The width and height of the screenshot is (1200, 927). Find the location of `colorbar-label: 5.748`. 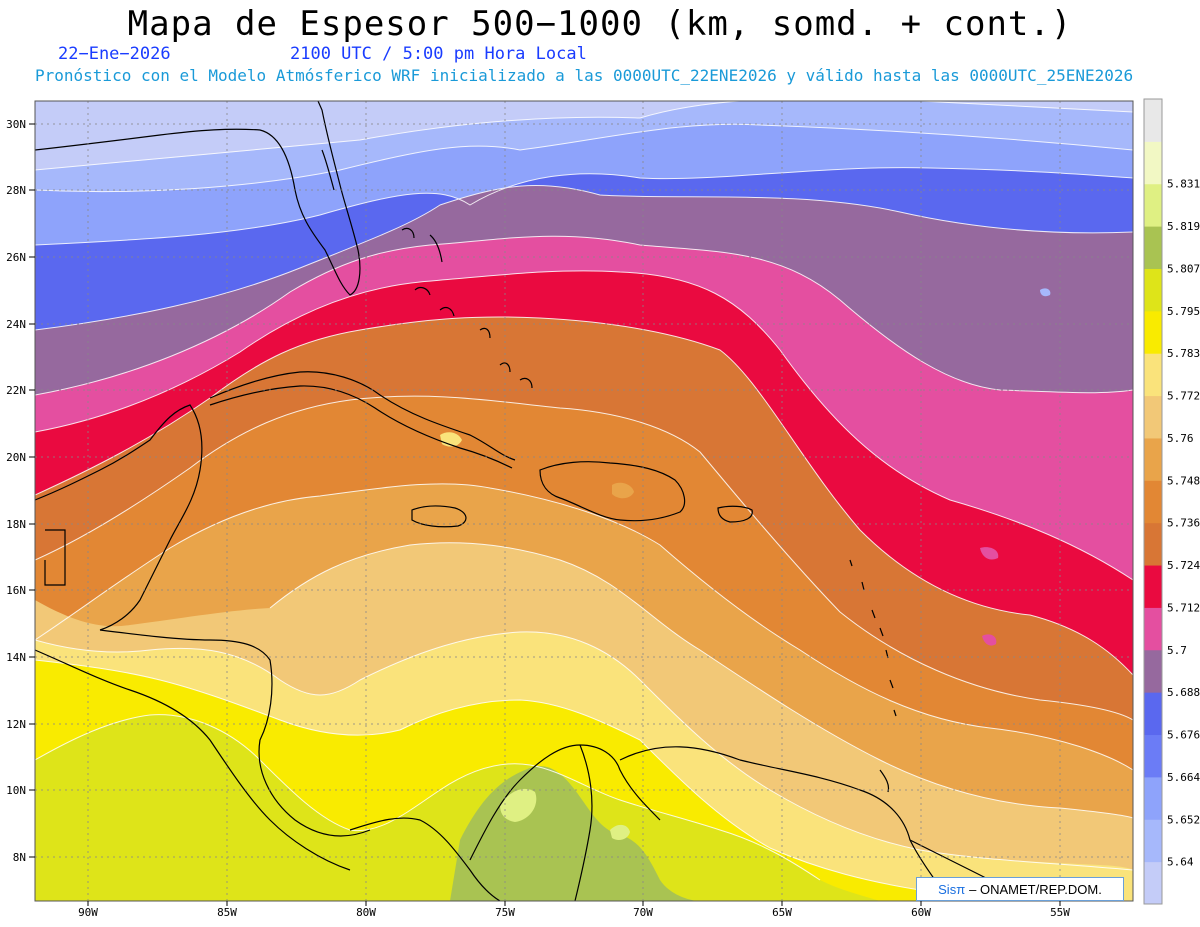

colorbar-label: 5.748 is located at coordinates (1183, 480).